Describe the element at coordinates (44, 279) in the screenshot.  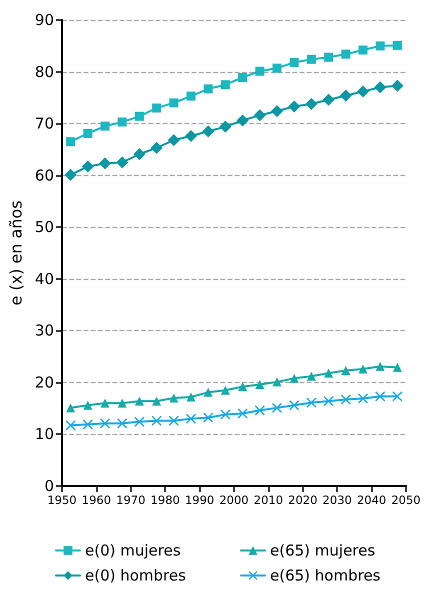
I see `y-tick-label: 40` at that location.